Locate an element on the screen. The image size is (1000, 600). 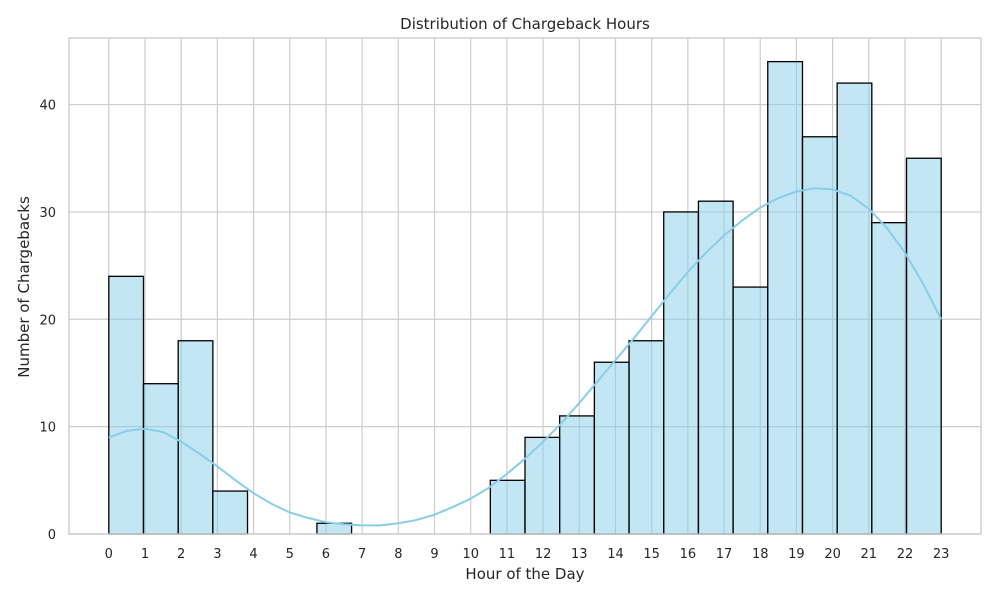
x-tick-label: 17 is located at coordinates (724, 554).